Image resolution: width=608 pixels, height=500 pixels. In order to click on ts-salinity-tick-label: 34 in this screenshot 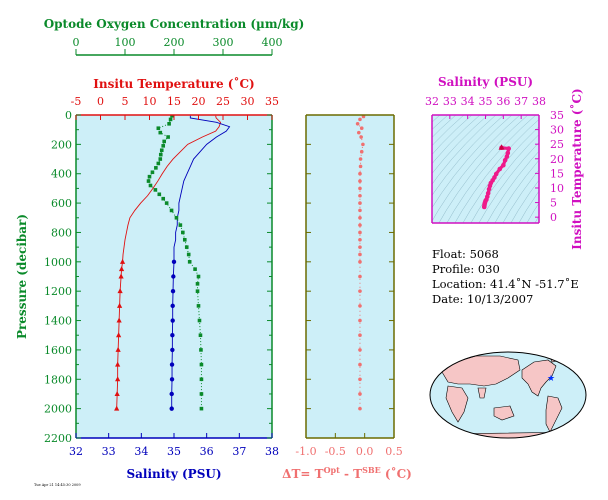, I will do `click(468, 101)`.